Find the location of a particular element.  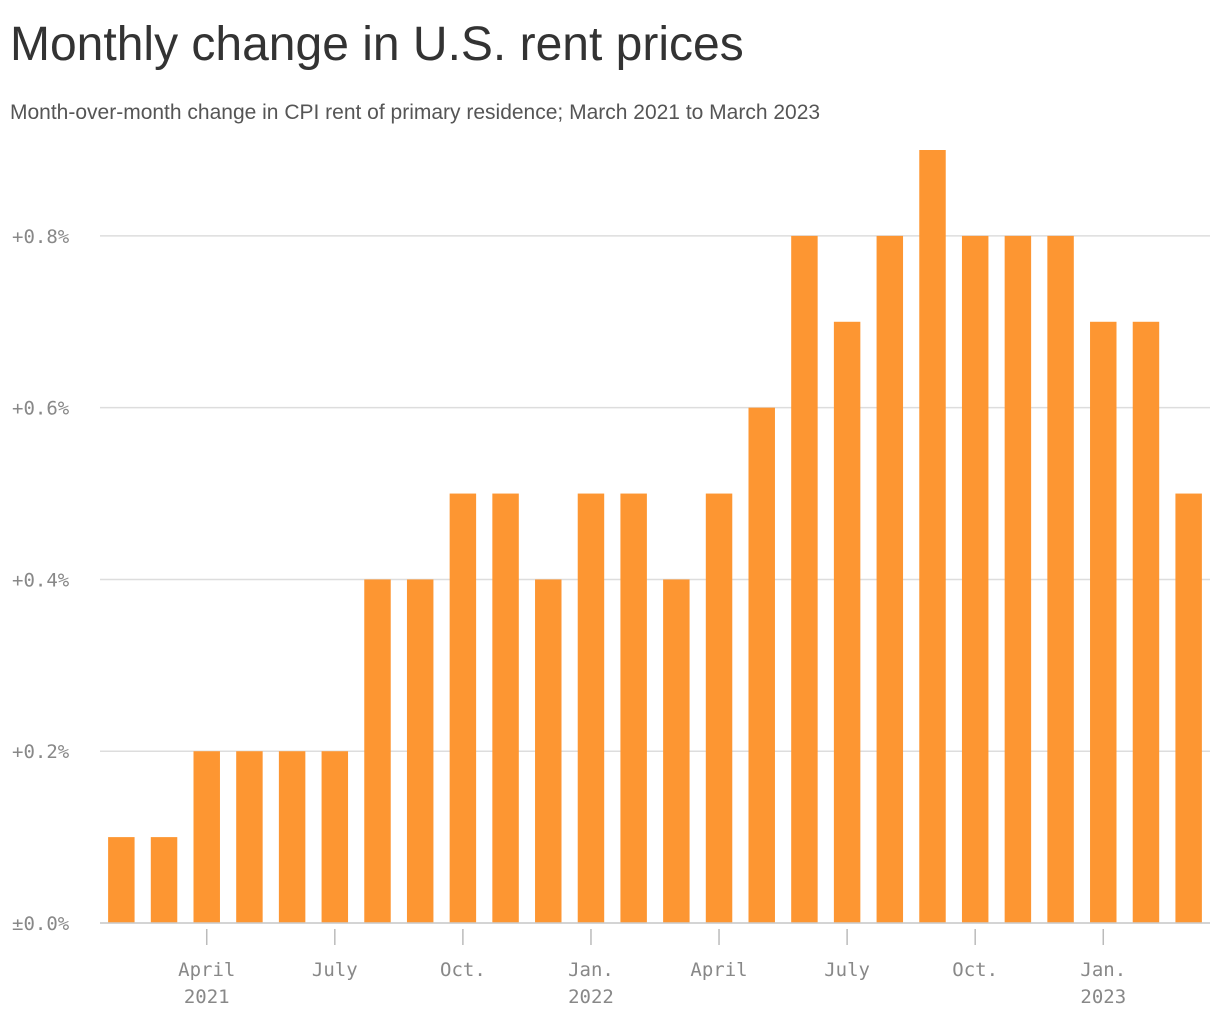

y-tick-label: +0.2% is located at coordinates (41, 752).